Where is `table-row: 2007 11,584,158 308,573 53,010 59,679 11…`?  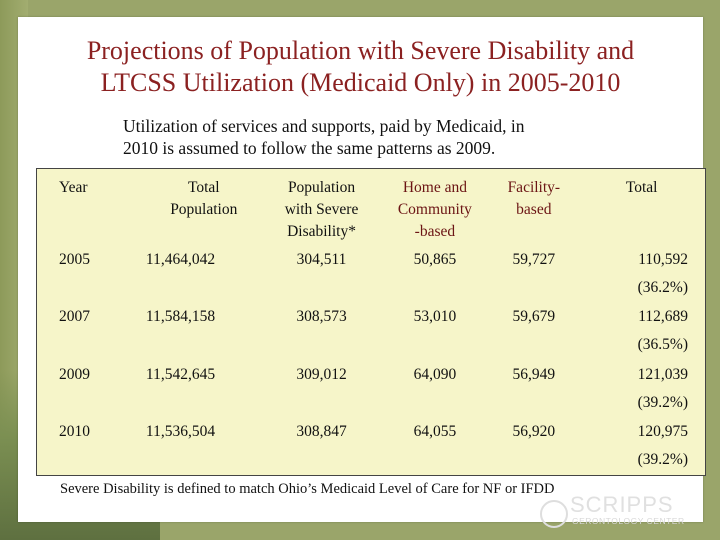
table-row: 2007 11,584,158 308,573 53,010 59,679 11… is located at coordinates (371, 331).